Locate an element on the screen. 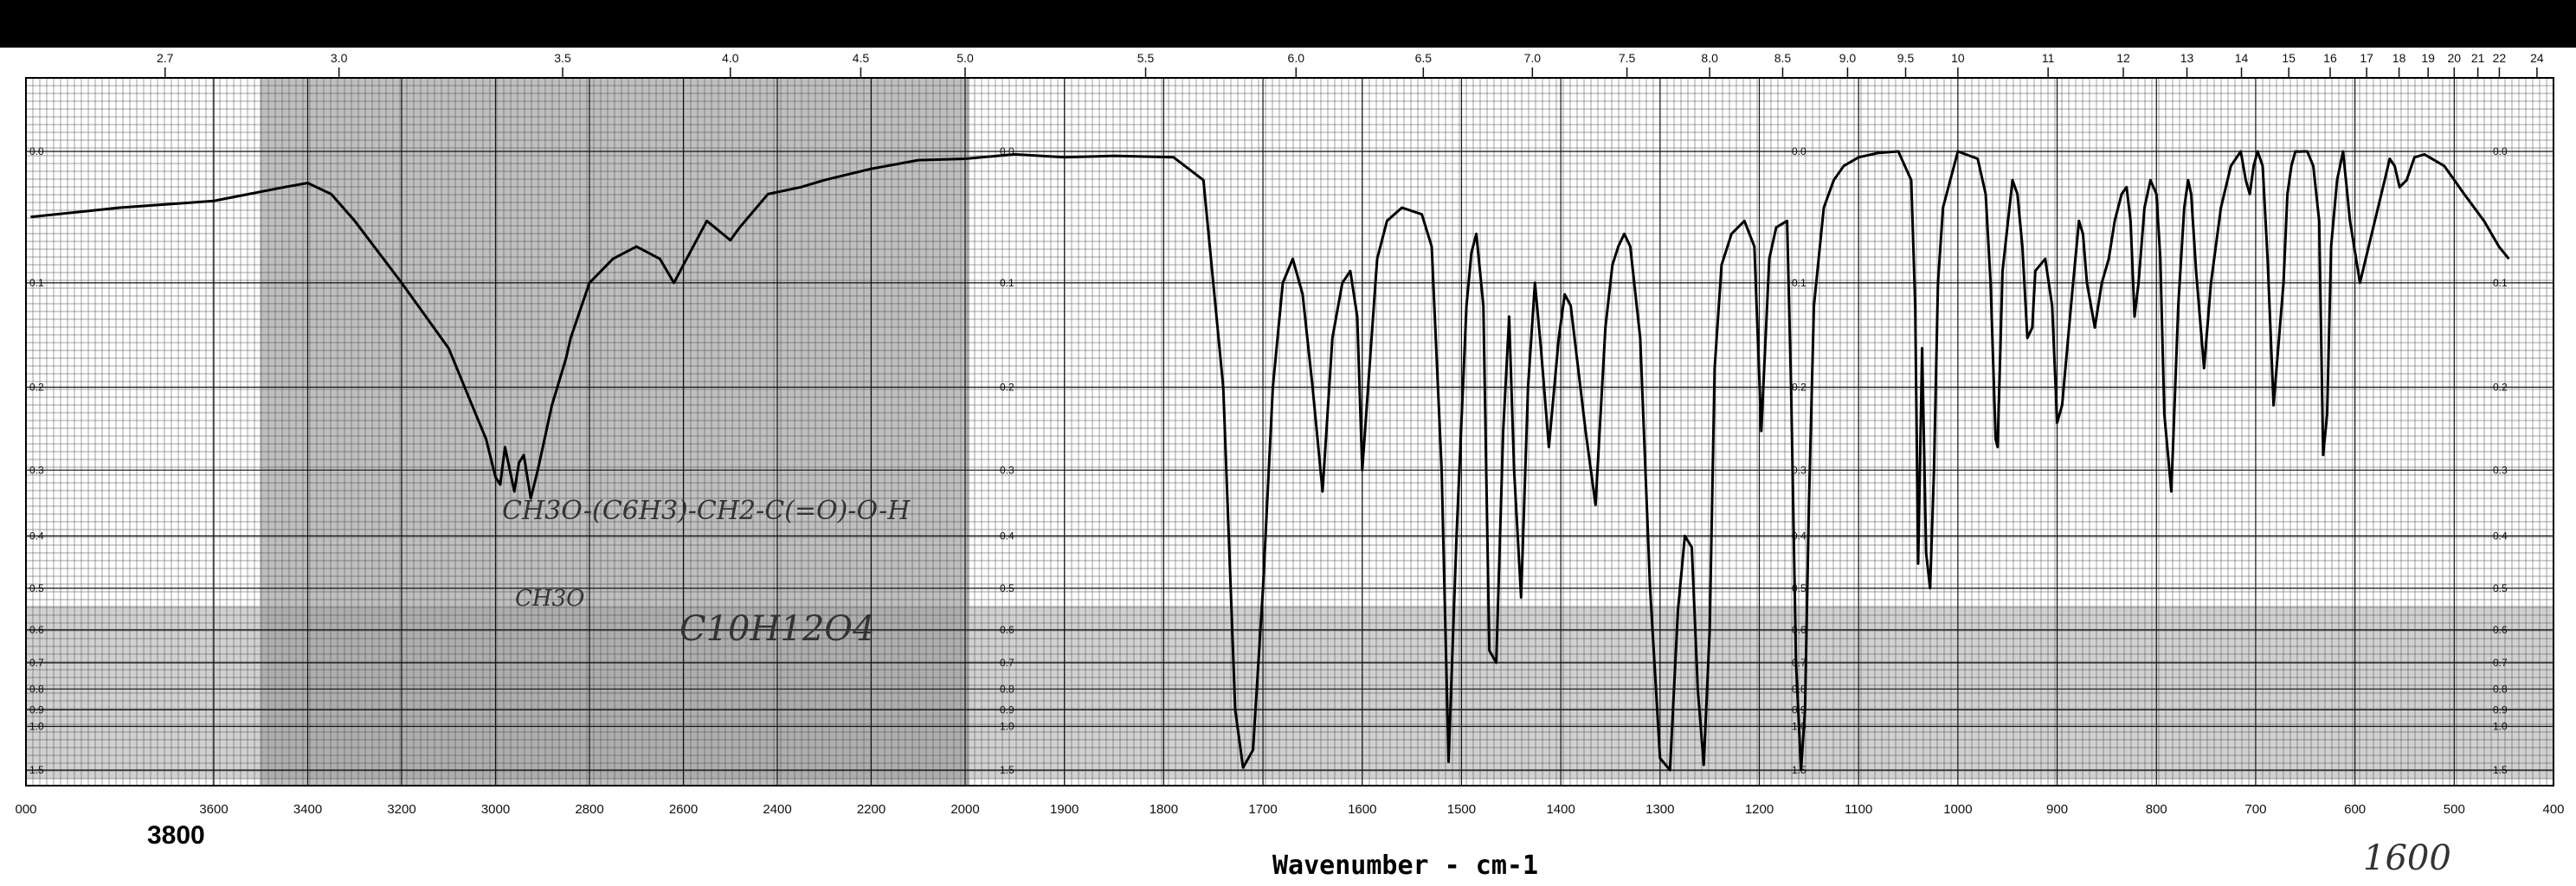  wavenumber-tick-label: 000 is located at coordinates (25, 809).